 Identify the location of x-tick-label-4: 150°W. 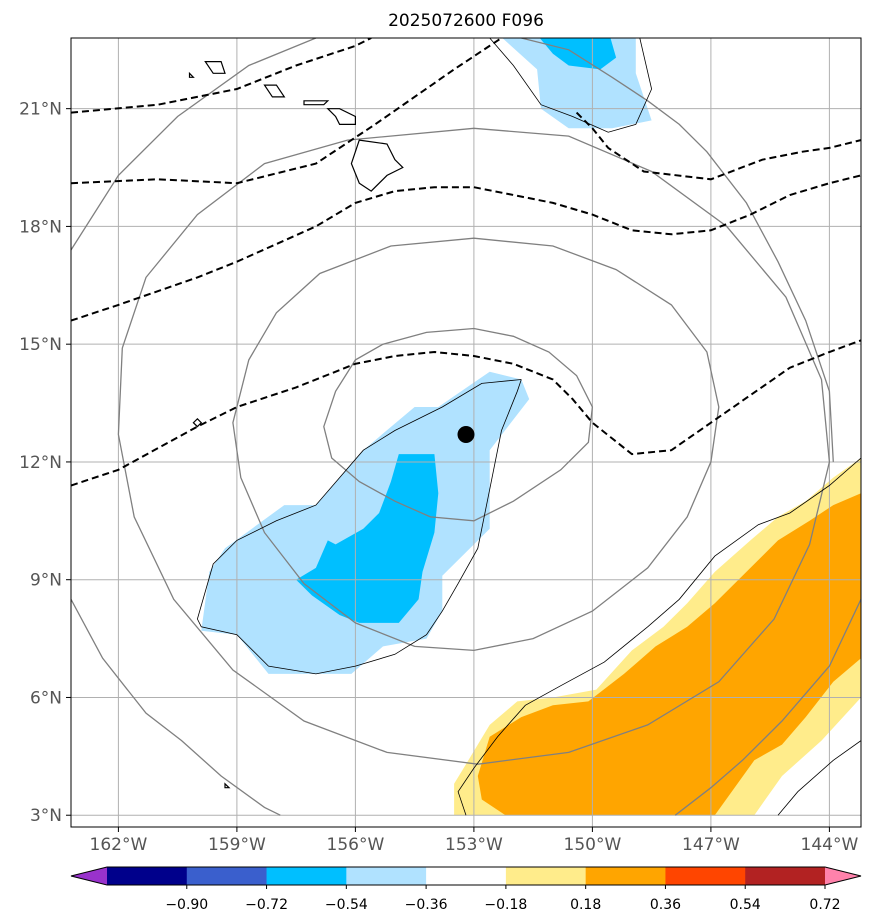
(593, 845).